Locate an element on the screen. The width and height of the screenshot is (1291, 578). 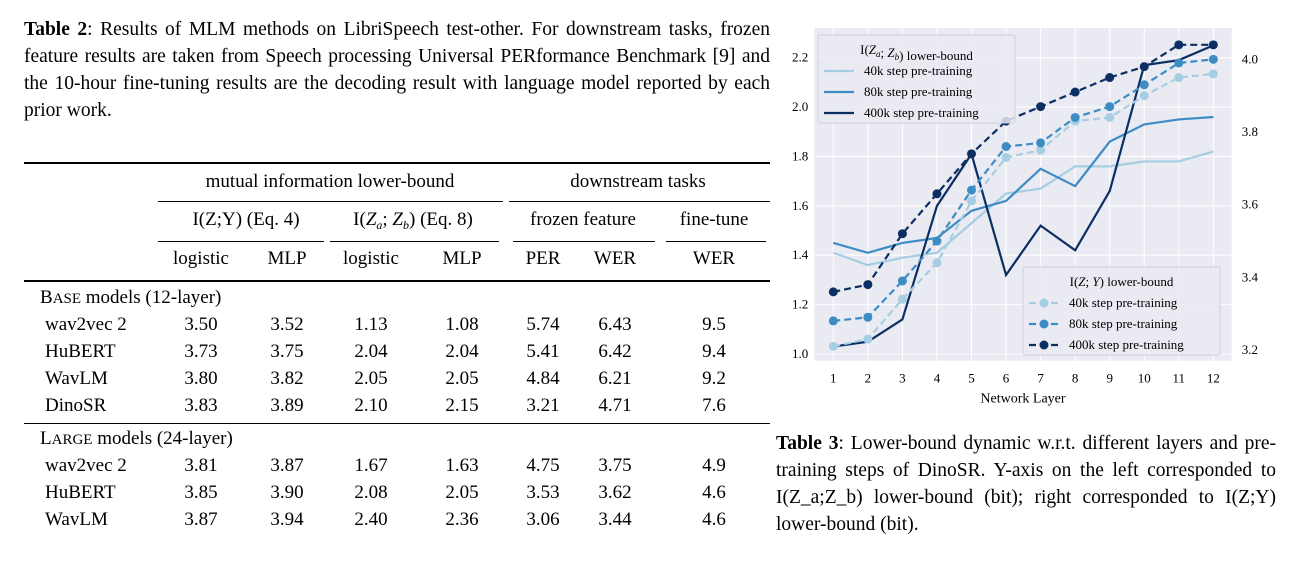
x-tick-label: 12 is located at coordinates (1213, 378).